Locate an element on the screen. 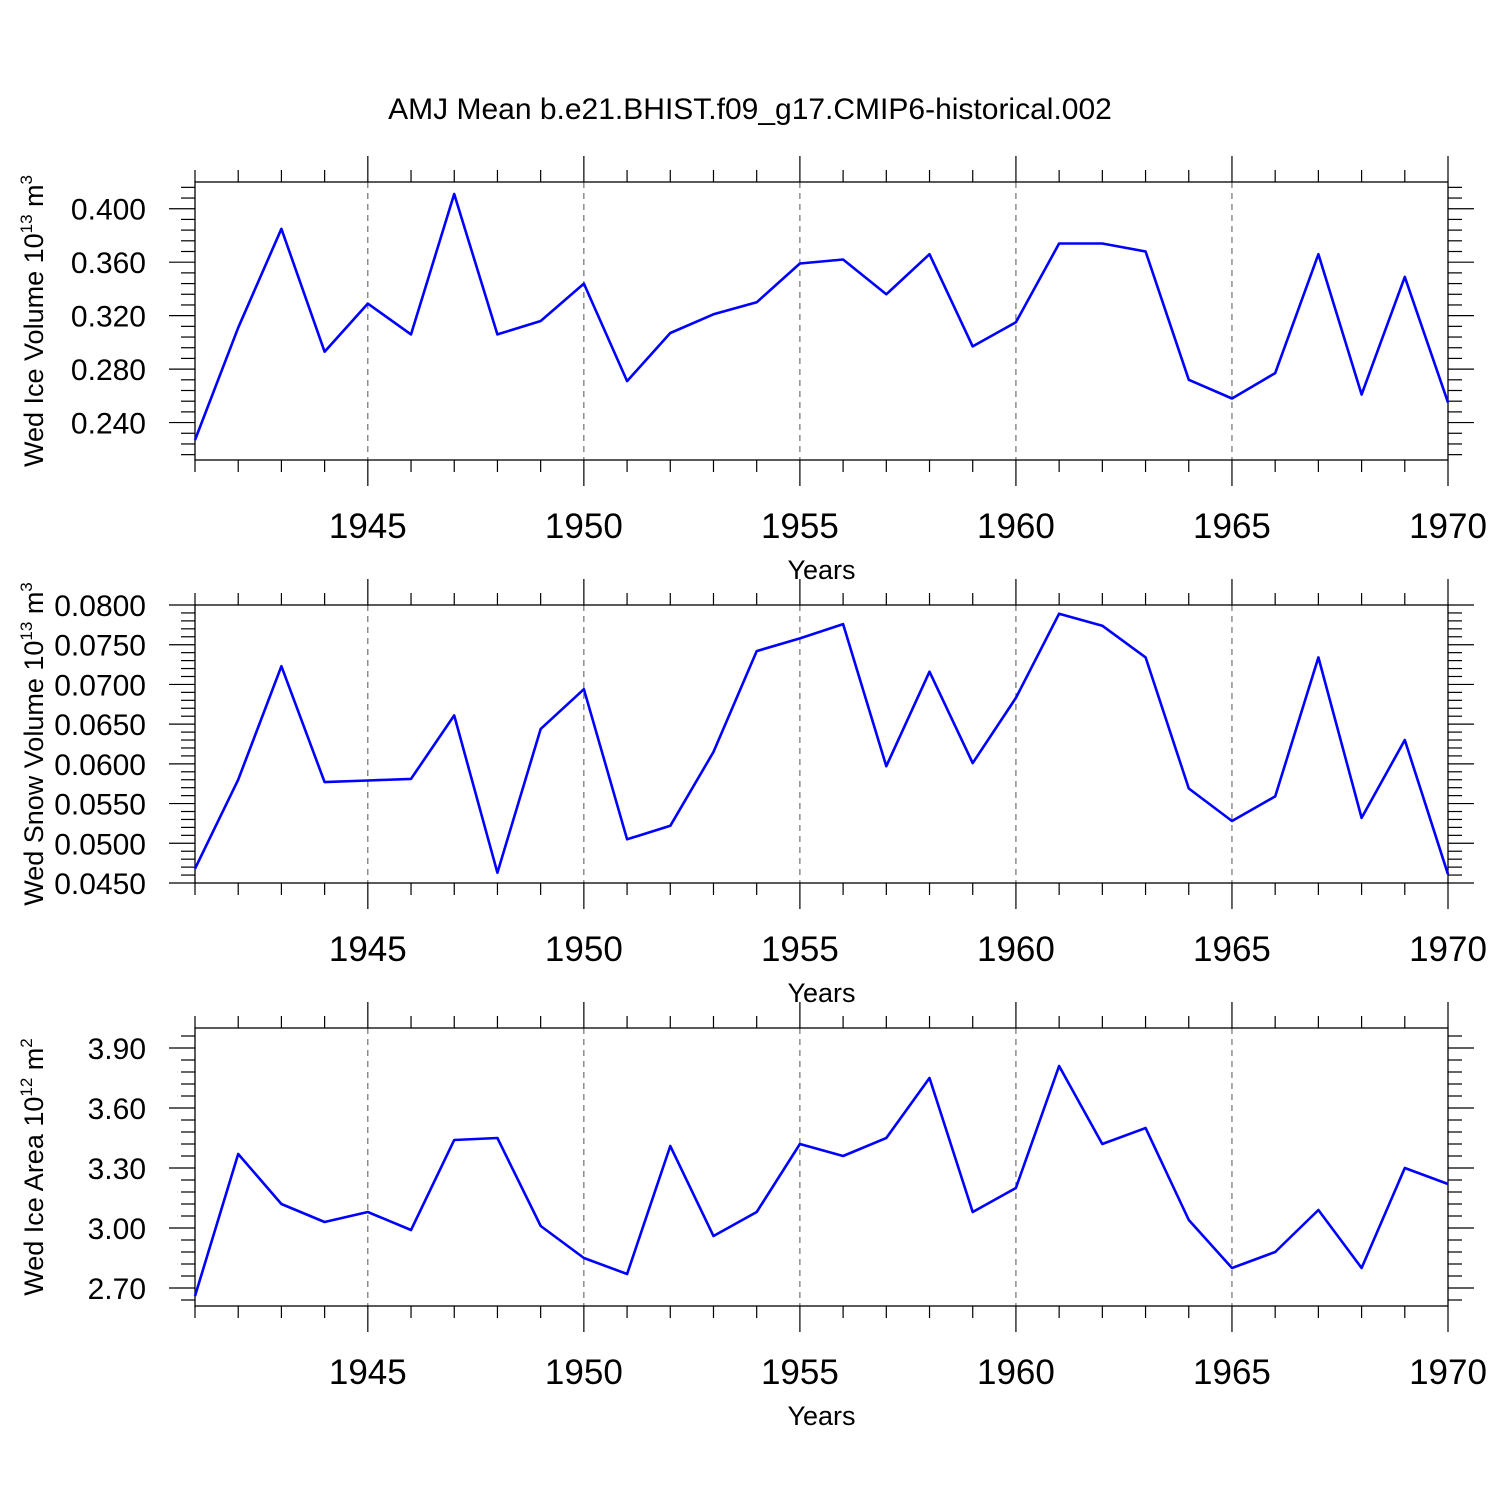 This screenshot has height=1505, width=1500. y-axis-label-exponent: 12 is located at coordinates (26, 1087).